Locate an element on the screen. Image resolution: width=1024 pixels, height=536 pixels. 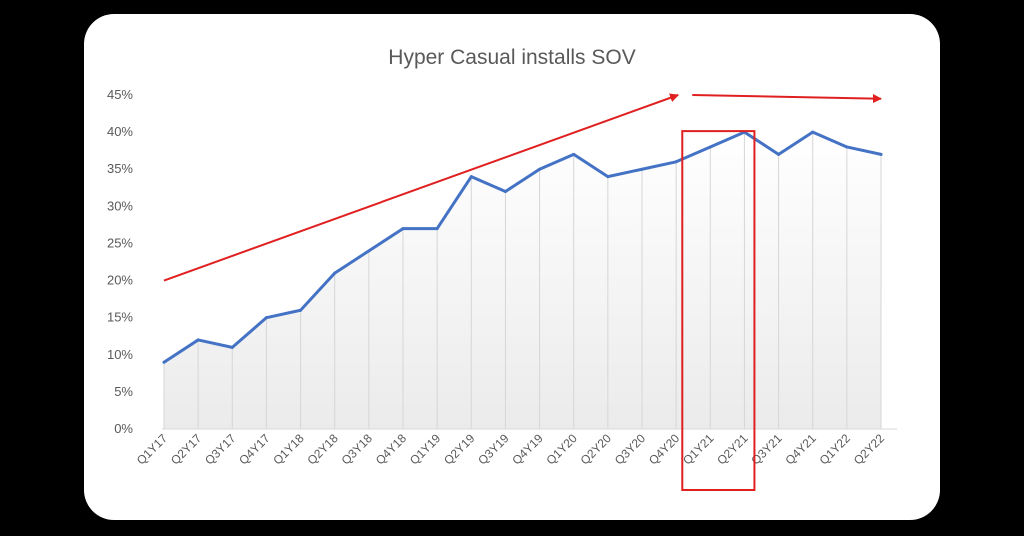
x-tick-label: Q4Y21 is located at coordinates (801, 449).